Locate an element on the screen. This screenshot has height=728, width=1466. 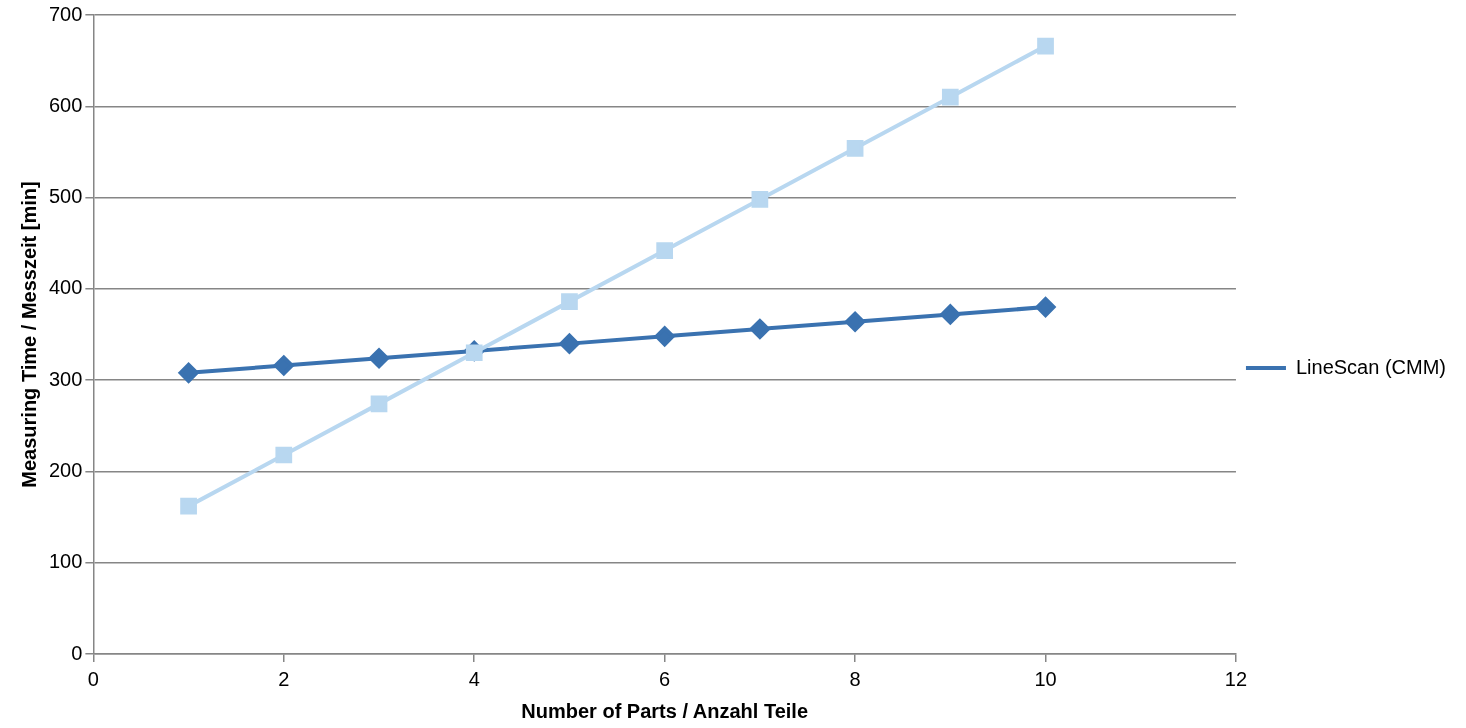
y-axis-title: Measuring Time / Messzeit [min] is located at coordinates (28, 334).